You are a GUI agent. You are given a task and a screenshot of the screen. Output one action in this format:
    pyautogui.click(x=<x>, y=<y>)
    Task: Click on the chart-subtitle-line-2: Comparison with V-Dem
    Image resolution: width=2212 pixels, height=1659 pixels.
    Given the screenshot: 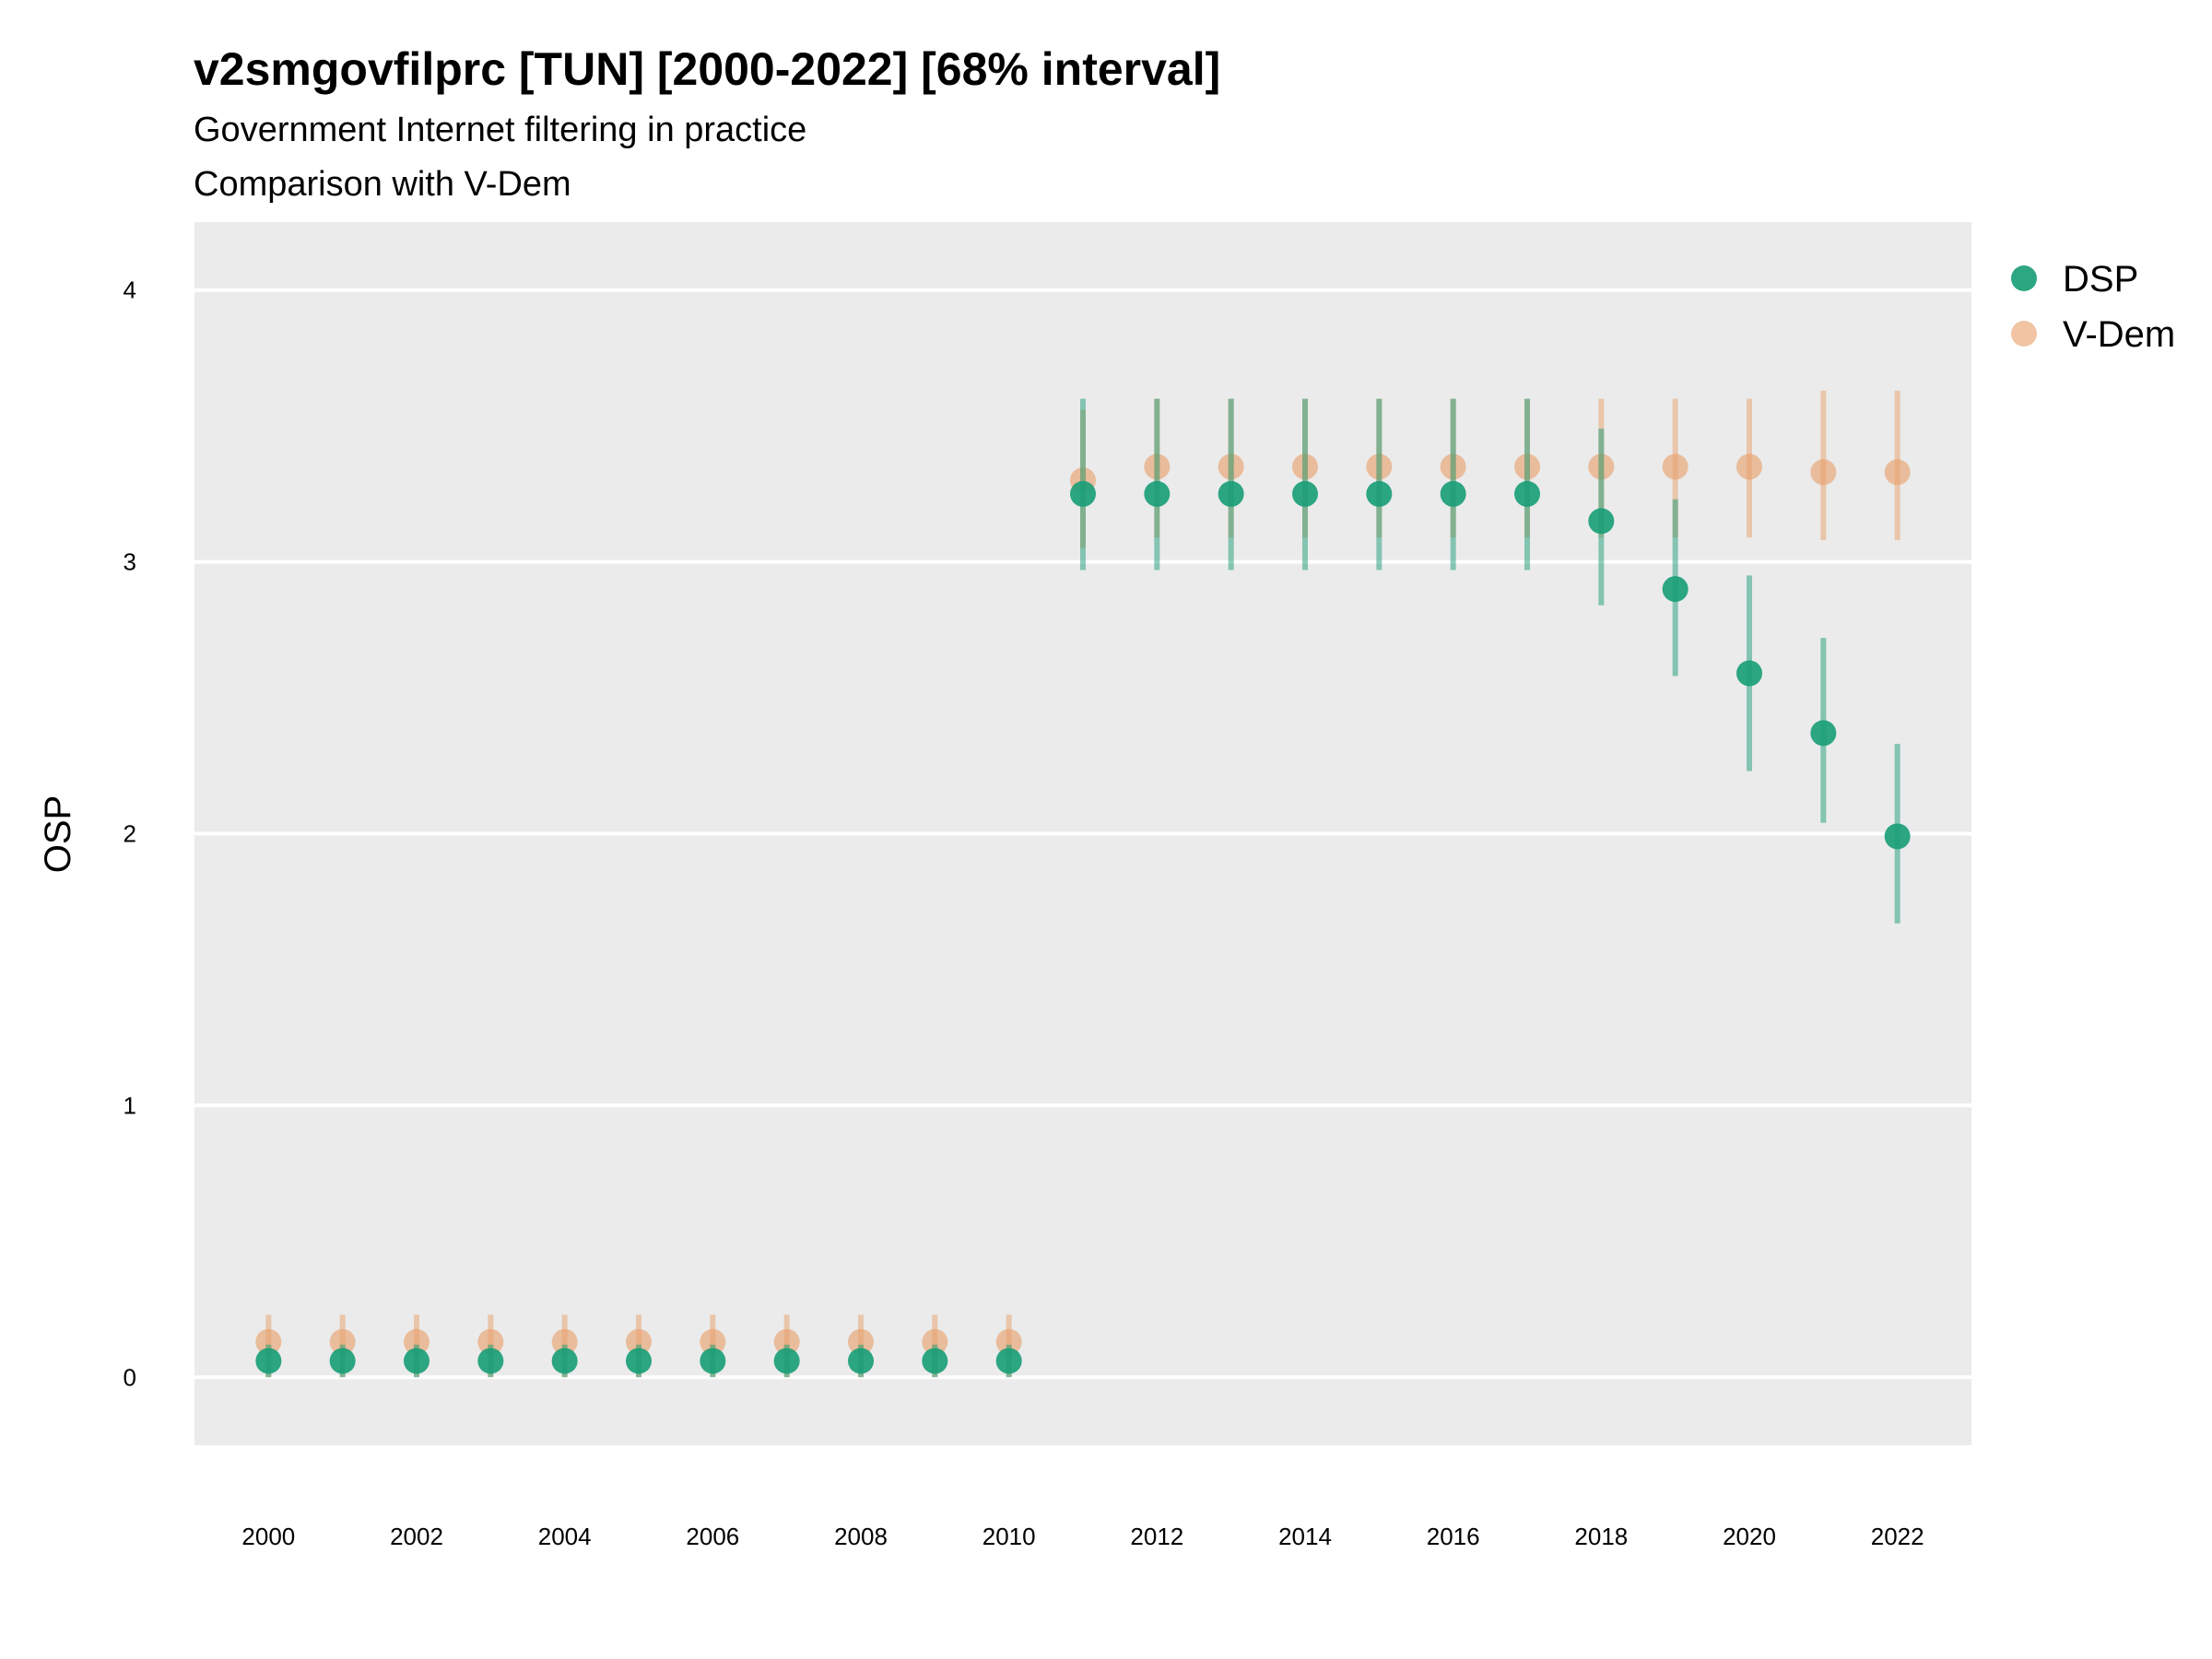 What is the action you would take?
    pyautogui.click(x=382, y=184)
    